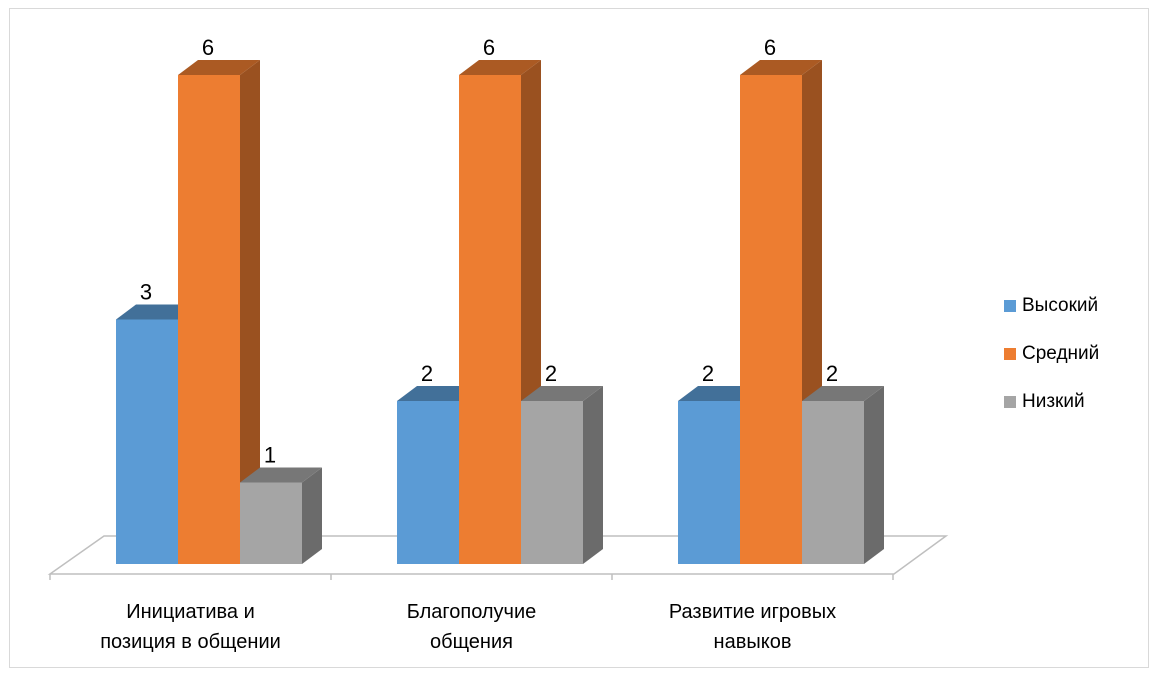 This screenshot has height=677, width=1158. I want to click on category-label: Инициатива и позиция в общении, so click(190, 627).